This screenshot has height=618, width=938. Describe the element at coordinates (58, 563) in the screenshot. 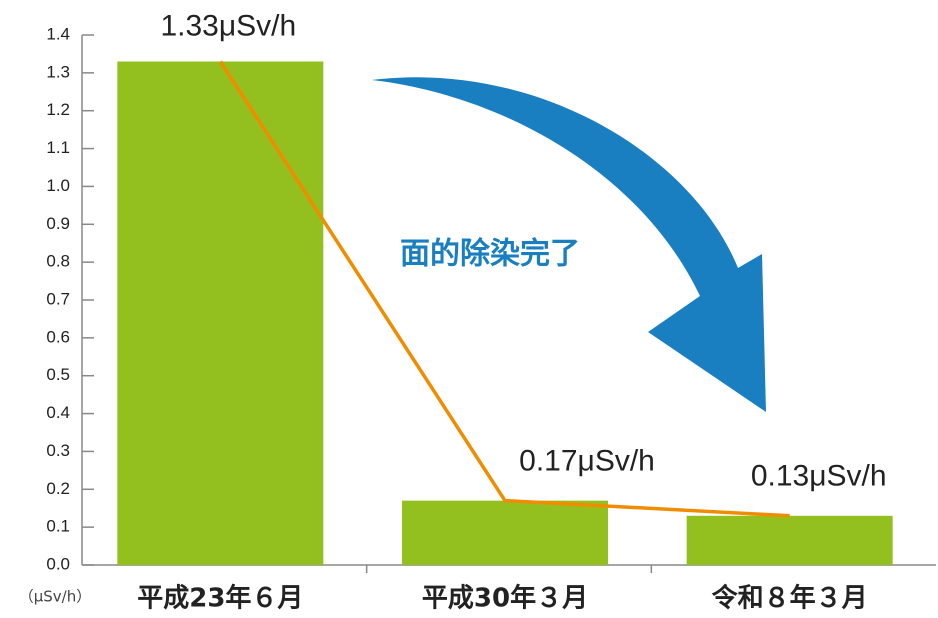

I see `y-tick-label: 0.0` at that location.